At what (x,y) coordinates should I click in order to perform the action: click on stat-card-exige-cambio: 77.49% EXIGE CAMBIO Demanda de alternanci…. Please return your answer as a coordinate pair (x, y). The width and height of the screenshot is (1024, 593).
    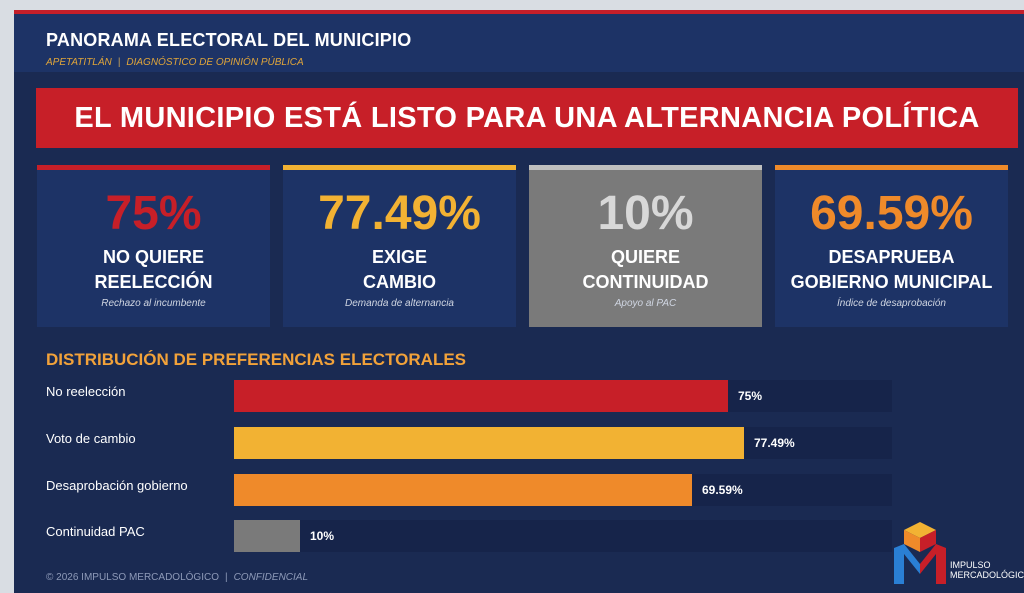
    Looking at the image, I should click on (399, 246).